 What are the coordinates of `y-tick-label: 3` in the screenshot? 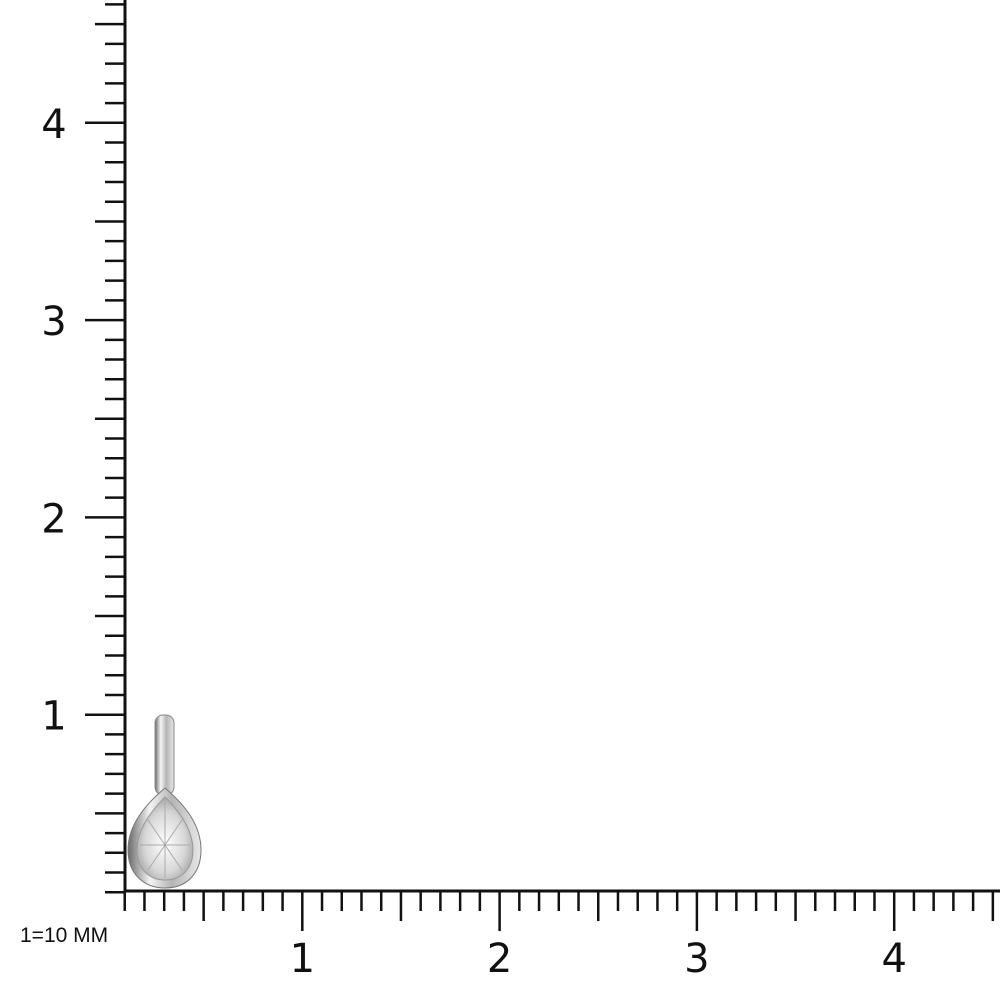 It's located at (53, 322).